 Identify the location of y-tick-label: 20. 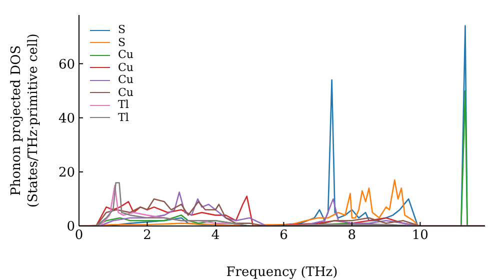
(66, 173).